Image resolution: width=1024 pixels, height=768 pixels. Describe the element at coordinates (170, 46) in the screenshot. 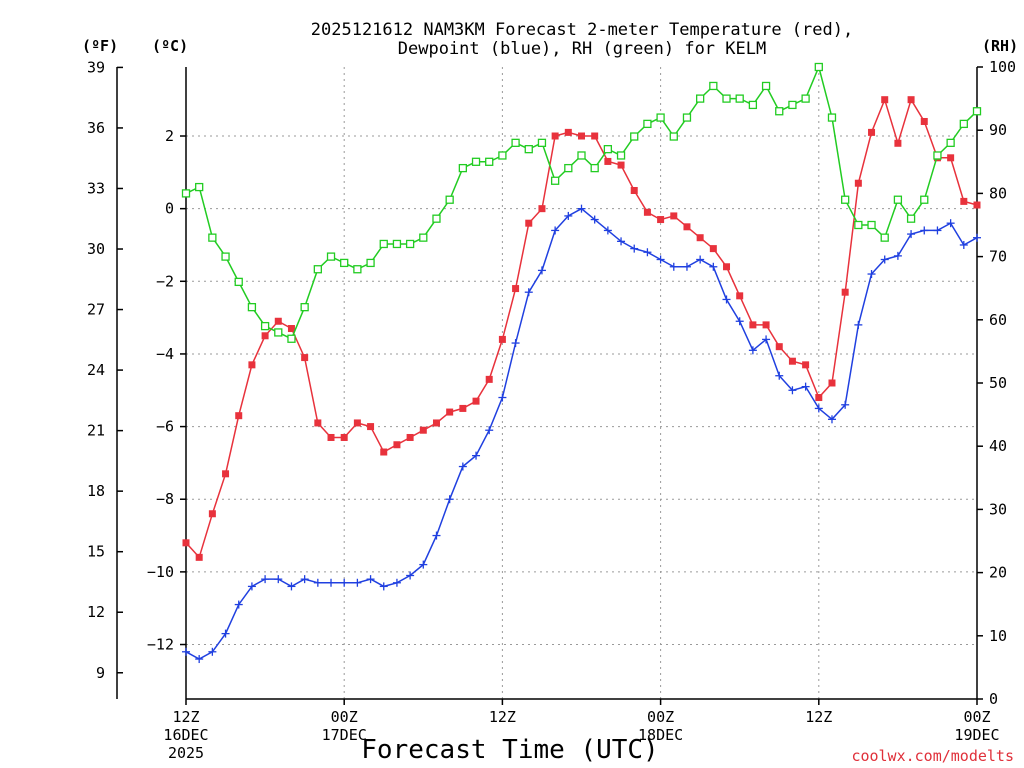

I see `celsius-unit-label: (ºC)` at that location.